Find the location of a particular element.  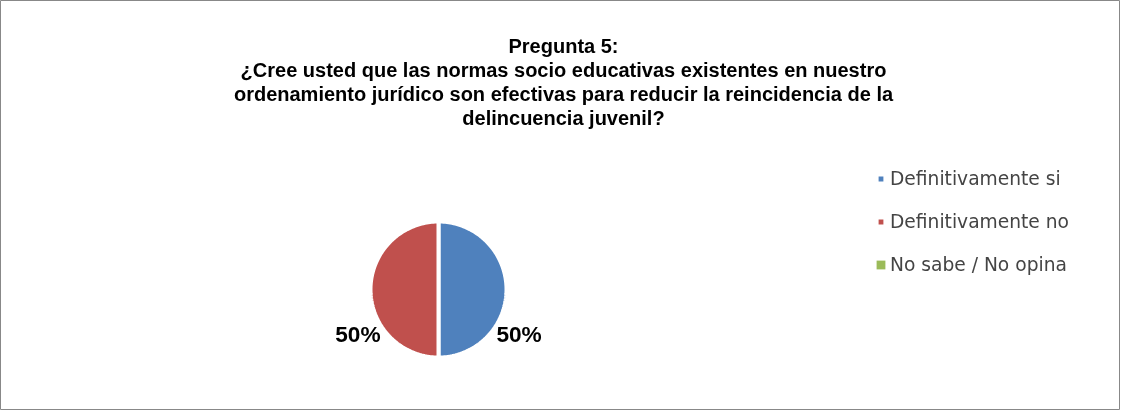

legend-label: Definitivamente no is located at coordinates (980, 221).